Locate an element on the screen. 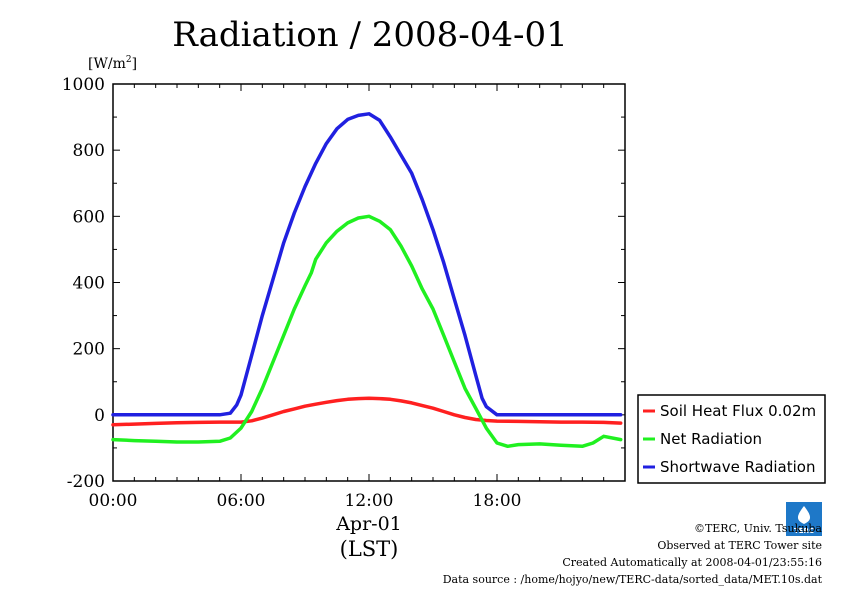 The image size is (842, 595). legend-label: Soil Heat Flux 0.02m is located at coordinates (738, 411).